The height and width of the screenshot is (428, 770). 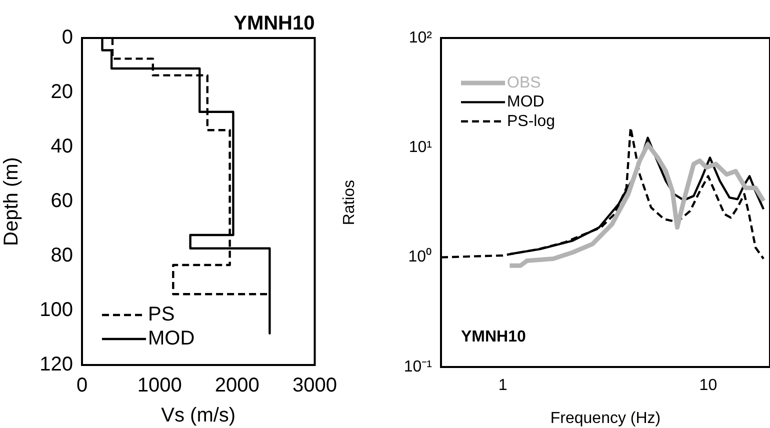 I want to click on x-axis-title: Frequency (Hz), so click(x=605, y=418).